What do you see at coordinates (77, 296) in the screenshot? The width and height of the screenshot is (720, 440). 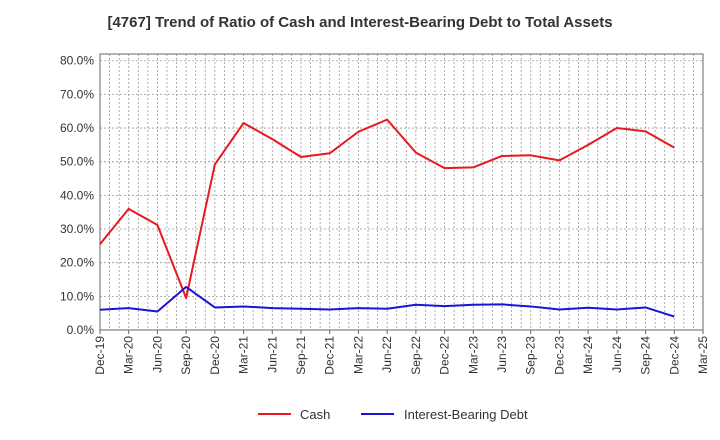 I see `y-tick-label: 10.0%` at bounding box center [77, 296].